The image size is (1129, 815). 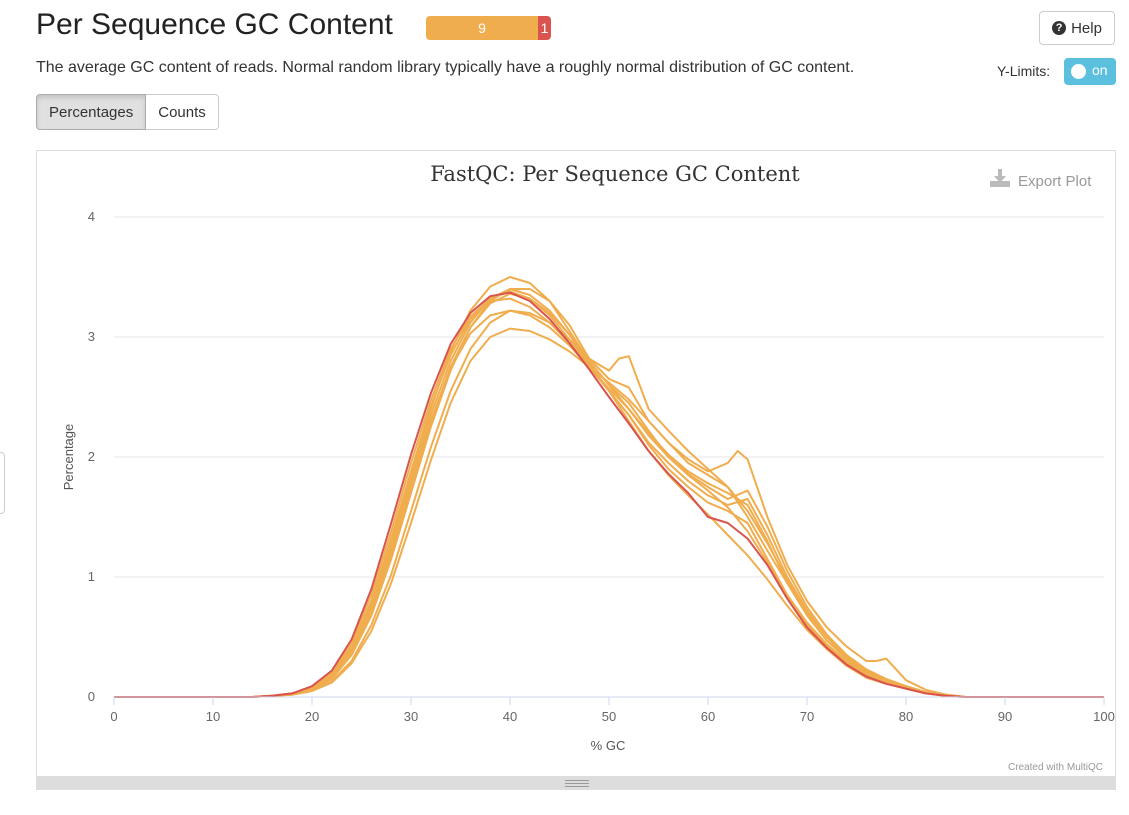 What do you see at coordinates (2, 483) in the screenshot?
I see `side-panel-handle` at bounding box center [2, 483].